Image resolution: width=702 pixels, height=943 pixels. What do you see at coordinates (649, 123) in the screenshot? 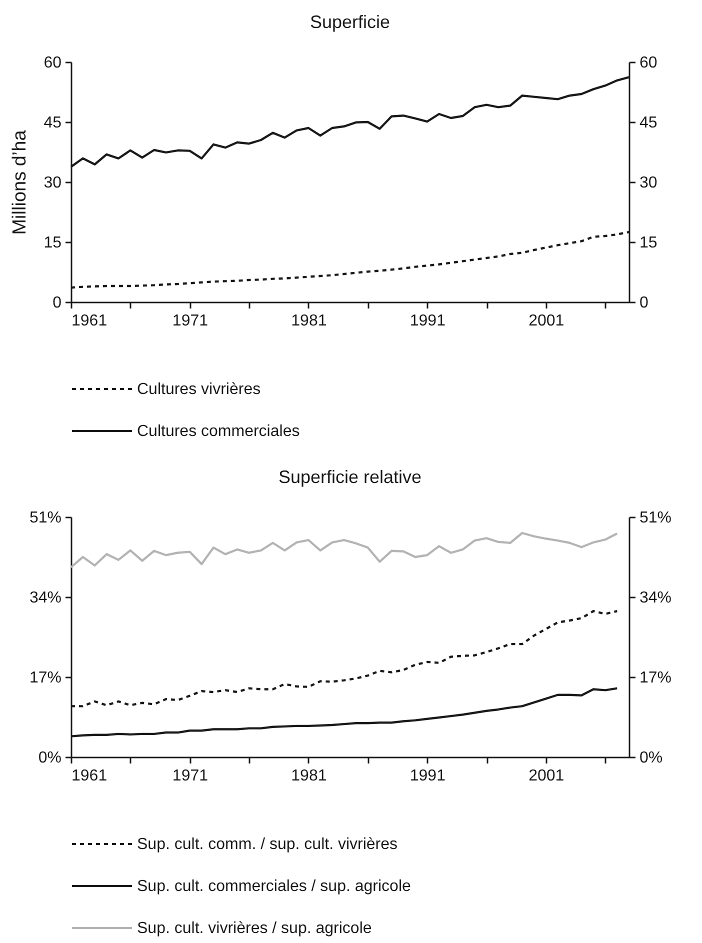
I see `y2-tick-label: 45` at bounding box center [649, 123].